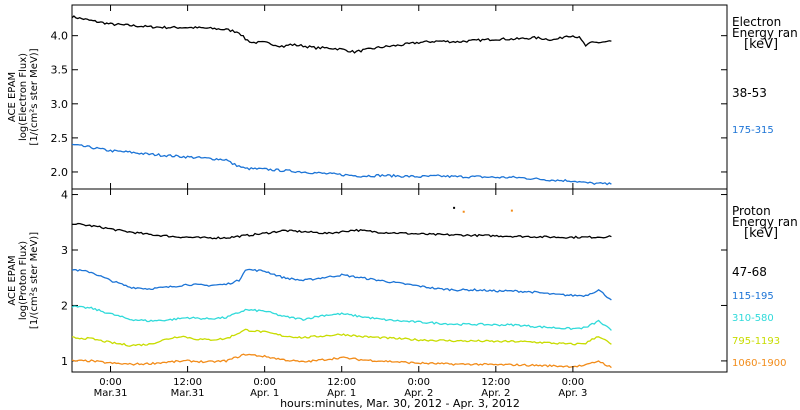  Describe the element at coordinates (759, 363) in the screenshot. I see `legend-entry: 1060-1900` at that location.